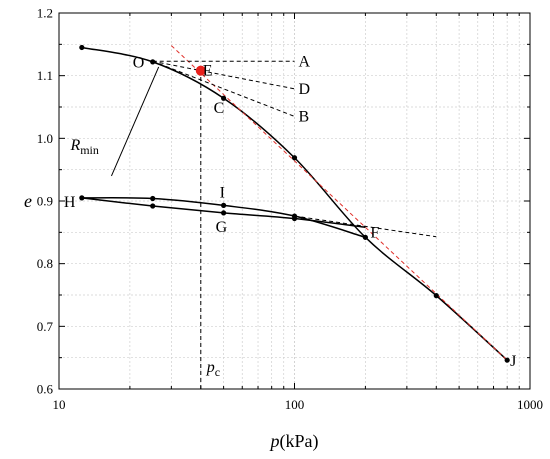  I want to click on x-tick-label: 100, so click(295, 404).